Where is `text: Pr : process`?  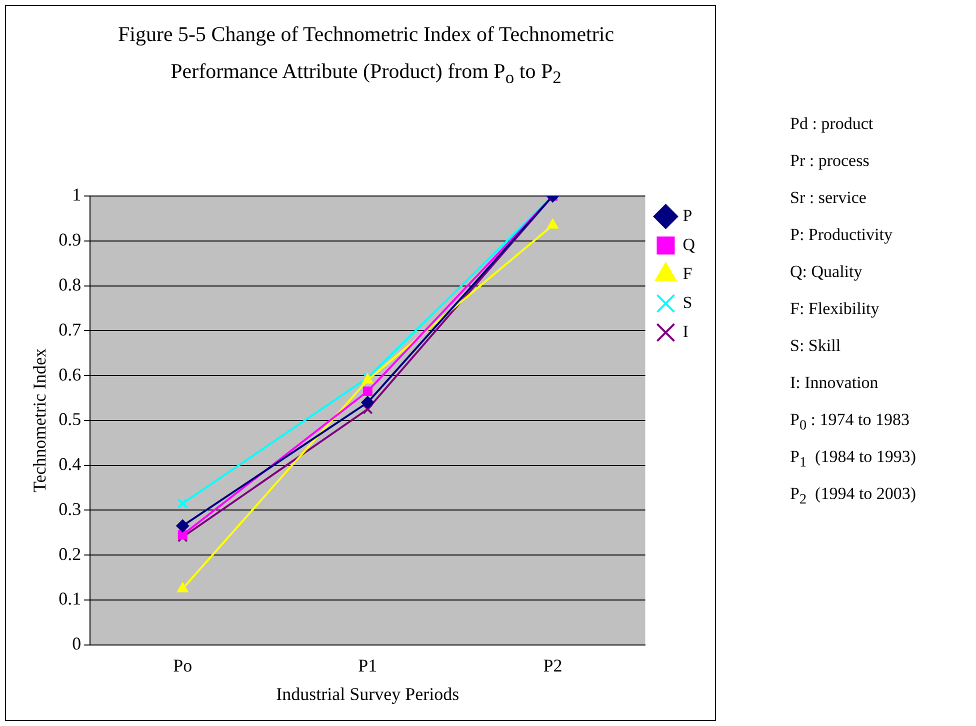
text: Pr : process is located at coordinates (830, 161).